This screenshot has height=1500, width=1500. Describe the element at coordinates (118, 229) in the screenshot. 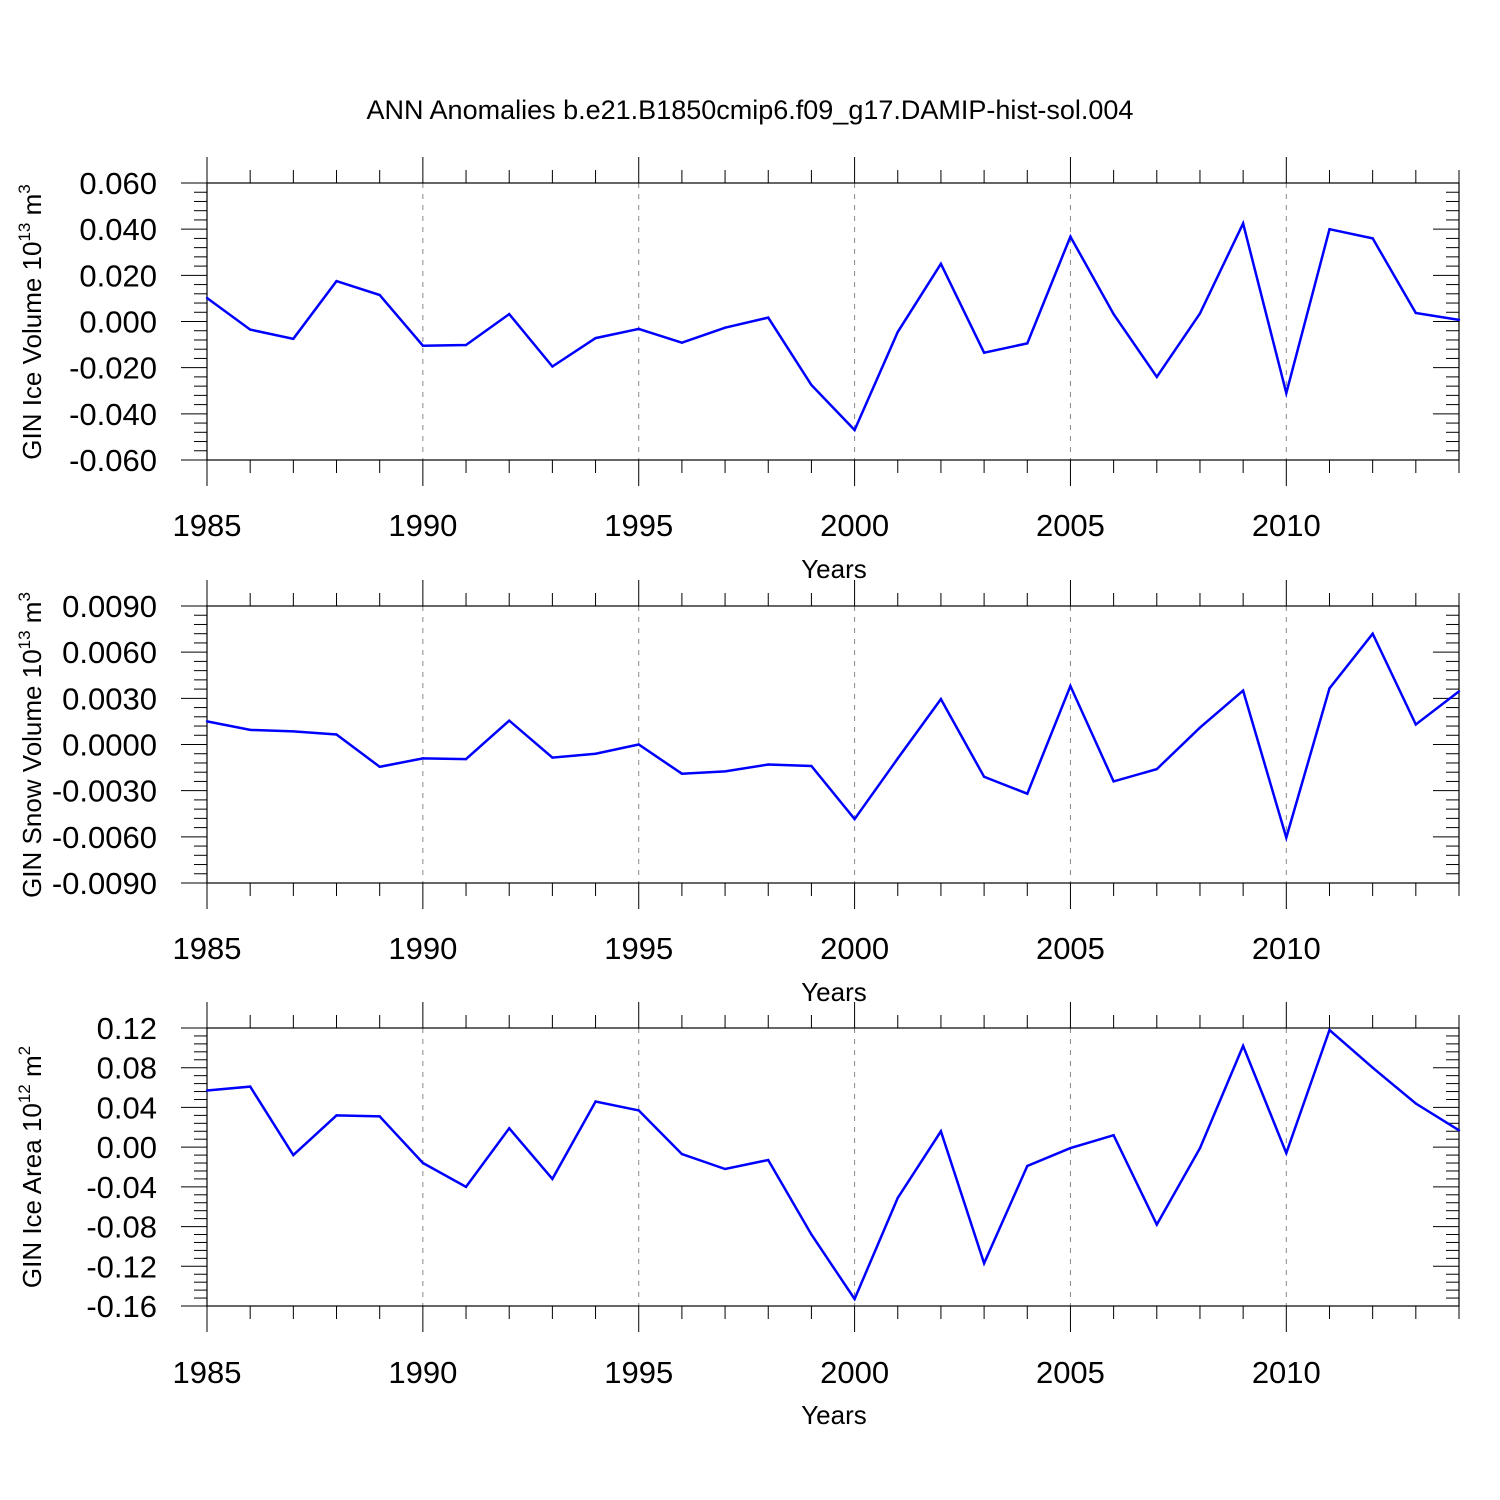

I see `y-tick-label: 0.040` at that location.